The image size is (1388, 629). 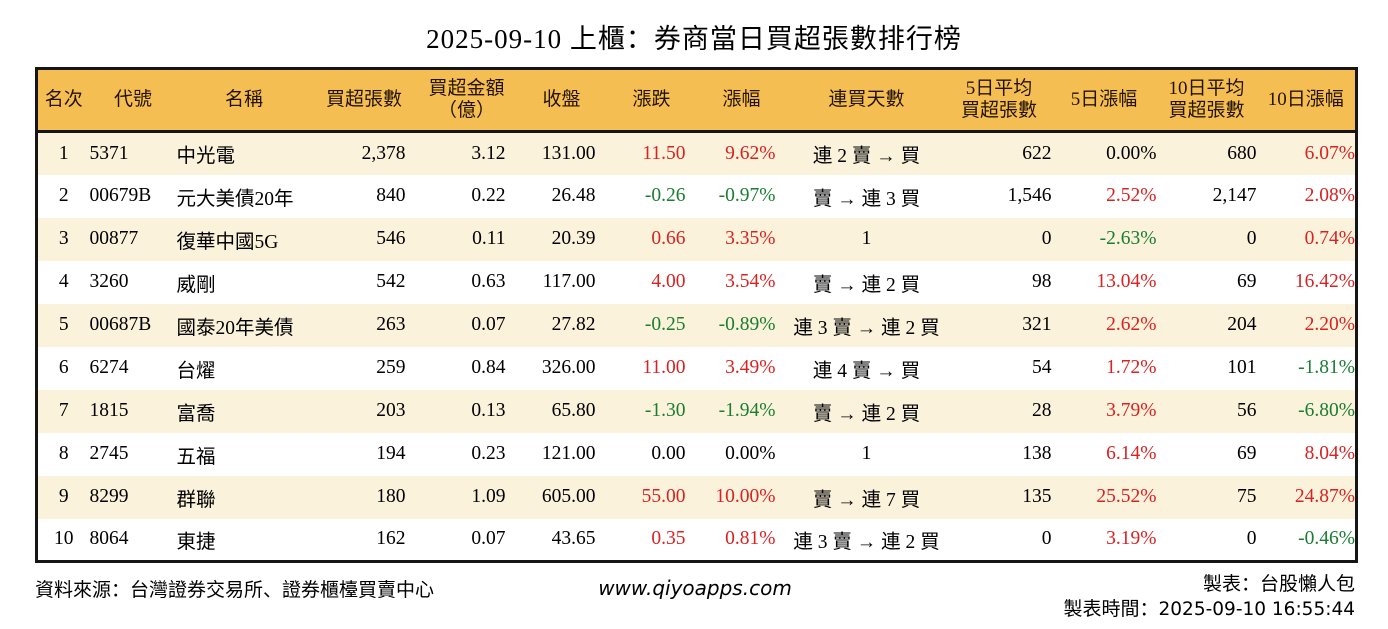 What do you see at coordinates (1128, 238) in the screenshot?
I see `cell-pct5: -2.63%` at bounding box center [1128, 238].